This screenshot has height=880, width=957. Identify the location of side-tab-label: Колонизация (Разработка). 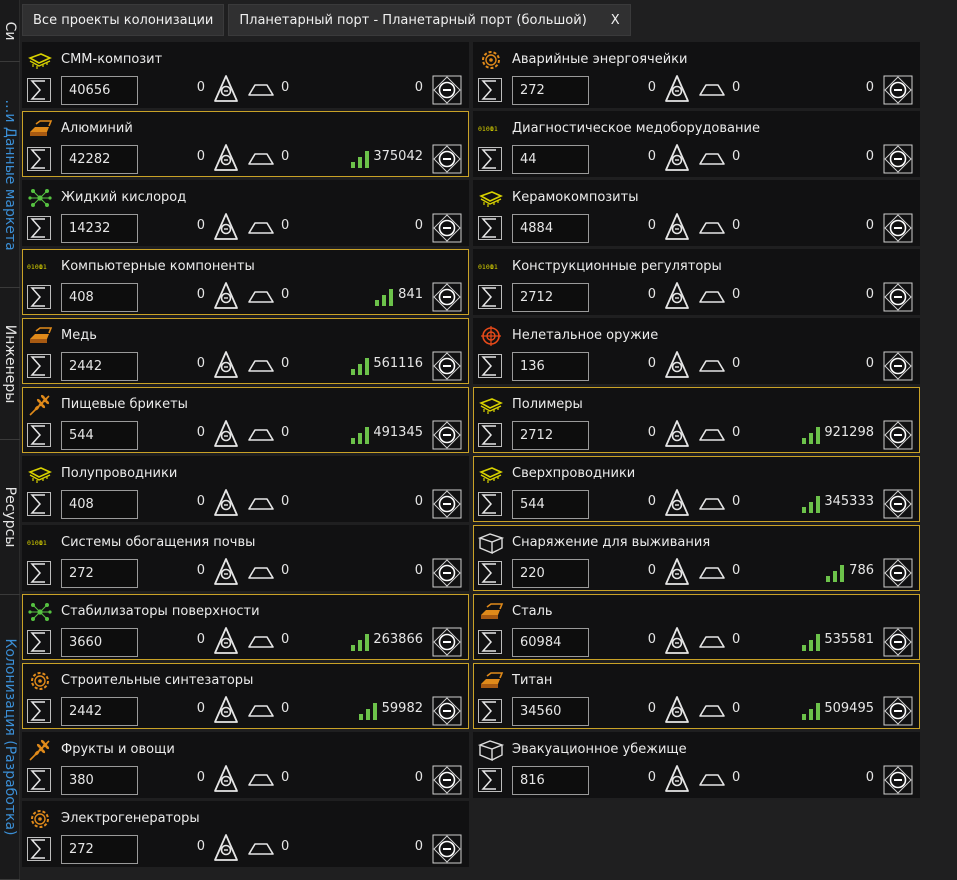
(10, 737).